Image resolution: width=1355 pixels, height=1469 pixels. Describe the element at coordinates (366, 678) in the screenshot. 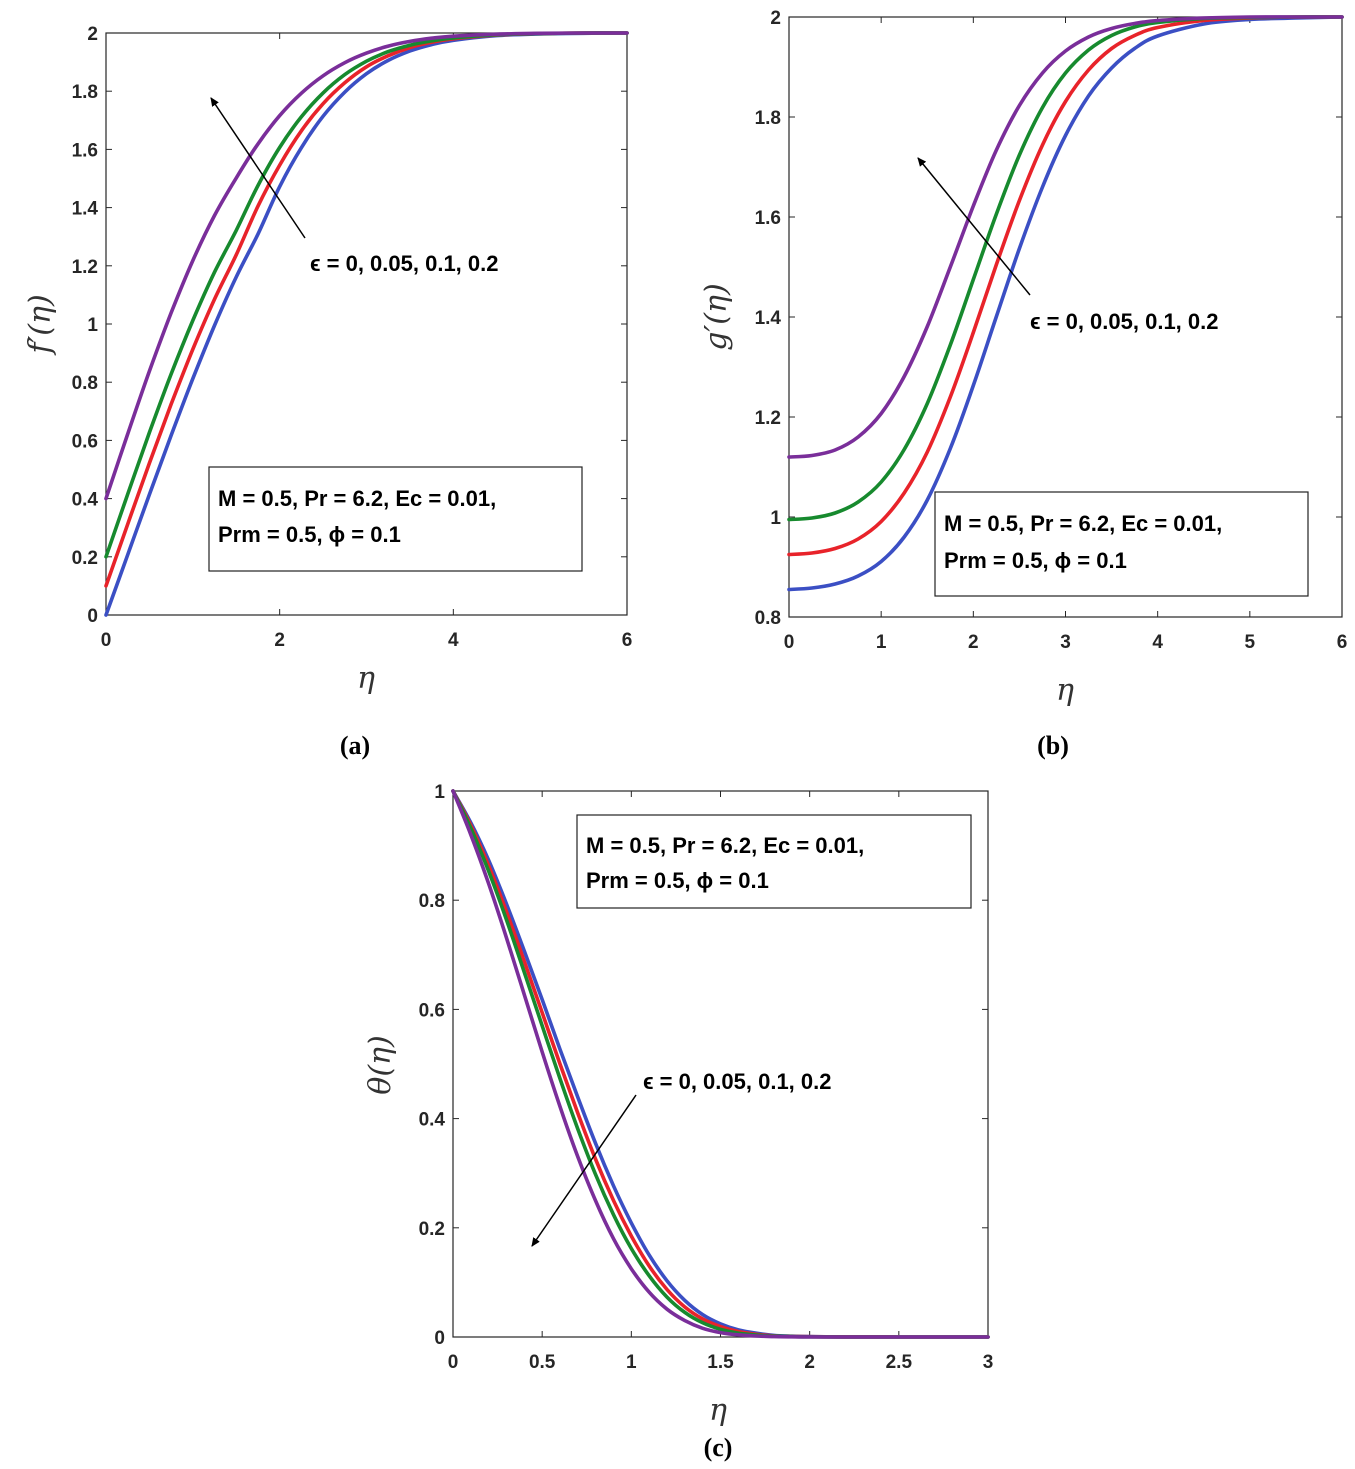

I see `x-axis-label-a: η` at that location.